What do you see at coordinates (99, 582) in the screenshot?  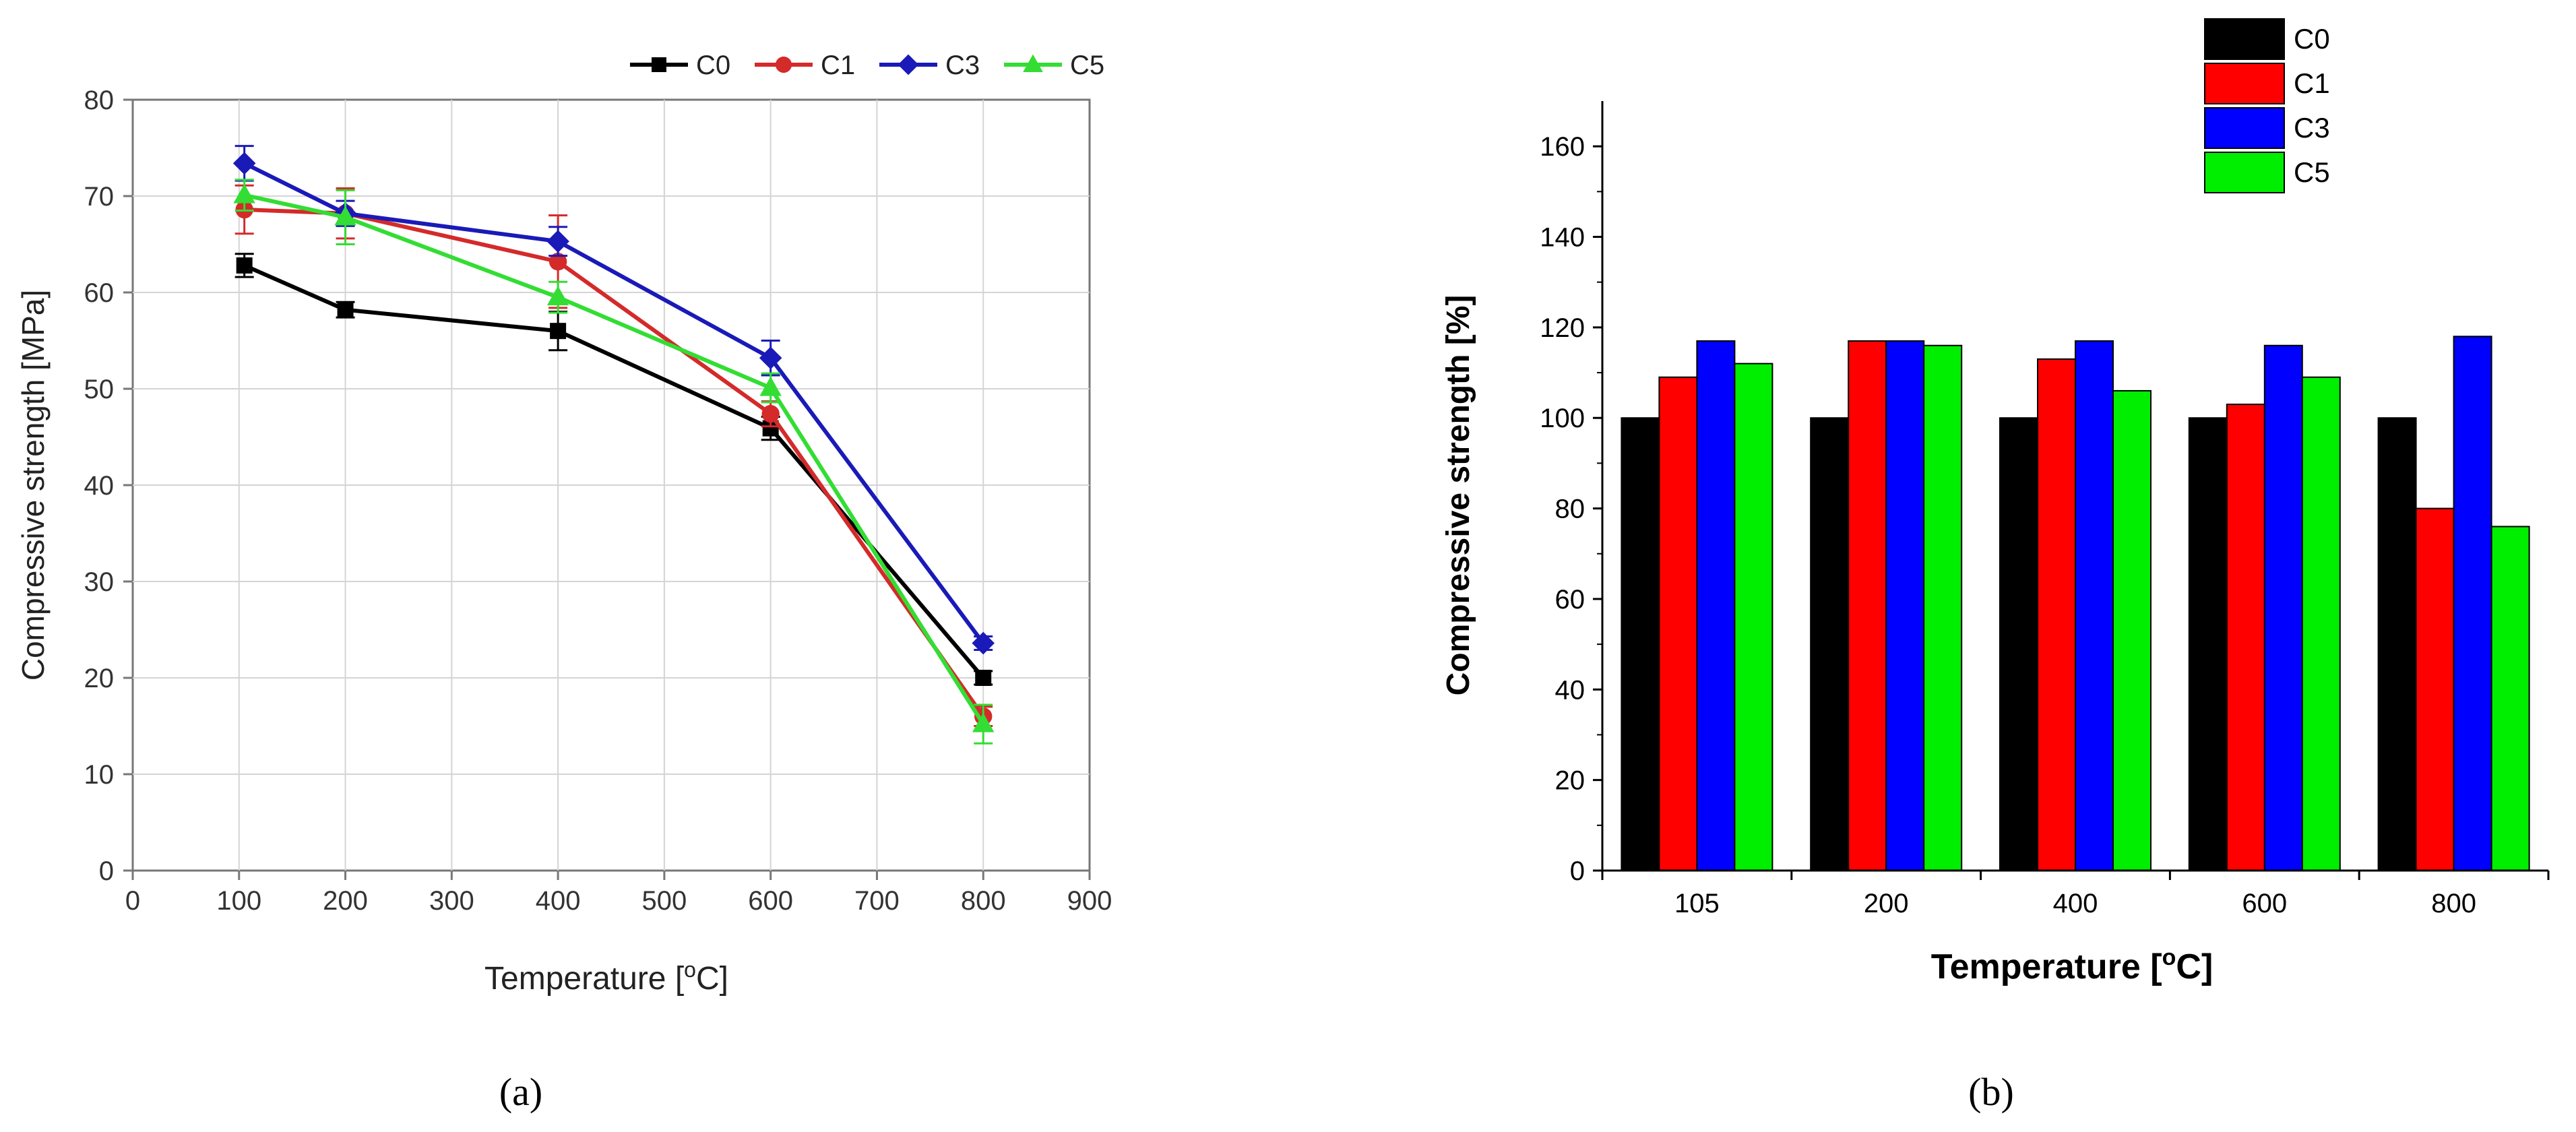 I see `y-tick-label: 30` at bounding box center [99, 582].